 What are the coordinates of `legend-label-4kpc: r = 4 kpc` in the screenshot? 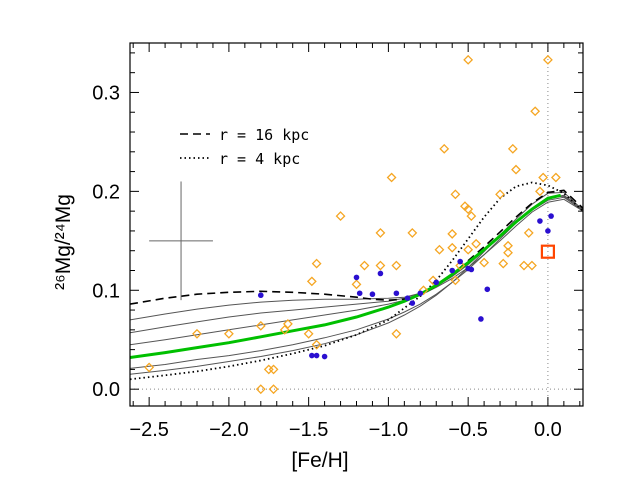 It's located at (259, 159).